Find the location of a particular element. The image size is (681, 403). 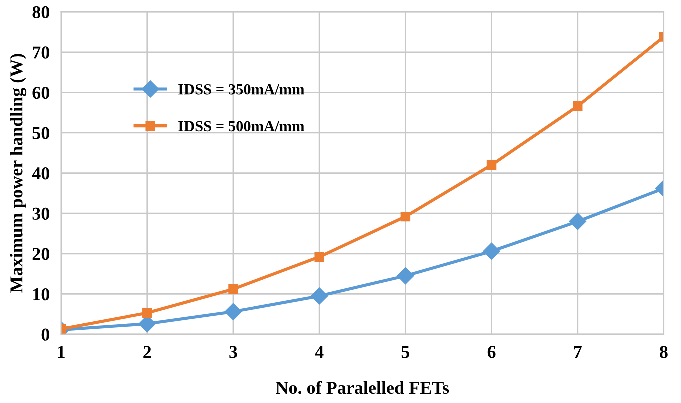

y-tick-label: 10 is located at coordinates (42, 294).